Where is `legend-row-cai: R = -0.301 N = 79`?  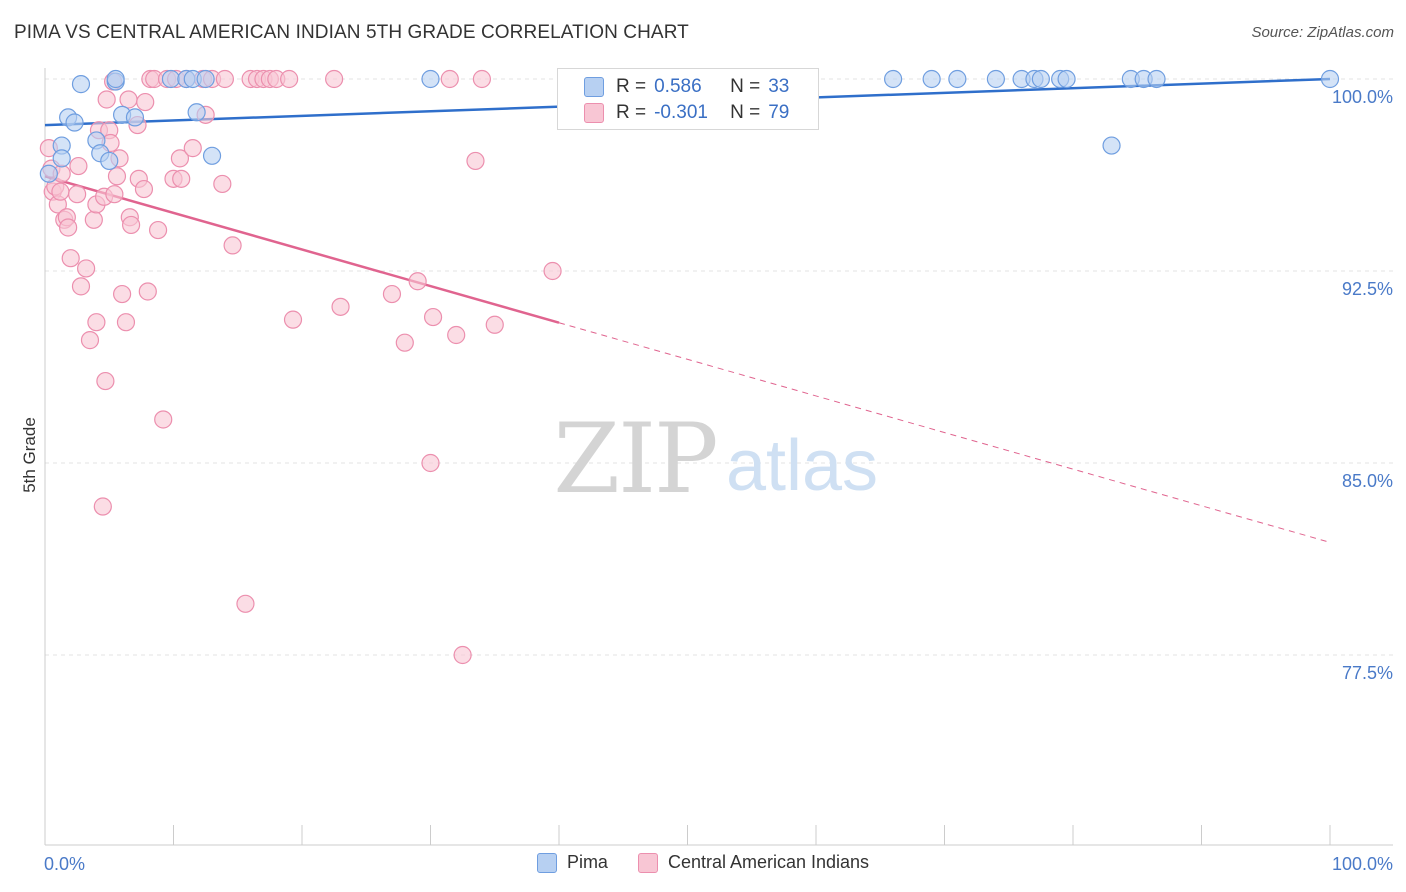
legend-row-cai: R = -0.301 N = 79 is located at coordinates (686, 113).